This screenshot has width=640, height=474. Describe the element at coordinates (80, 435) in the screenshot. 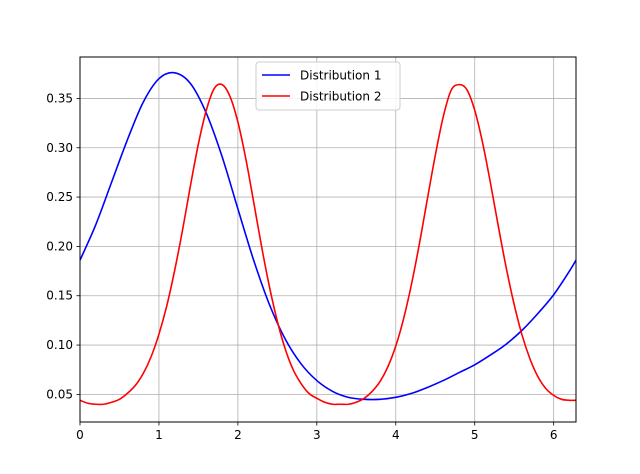

I see `x-tick-label: 0` at that location.